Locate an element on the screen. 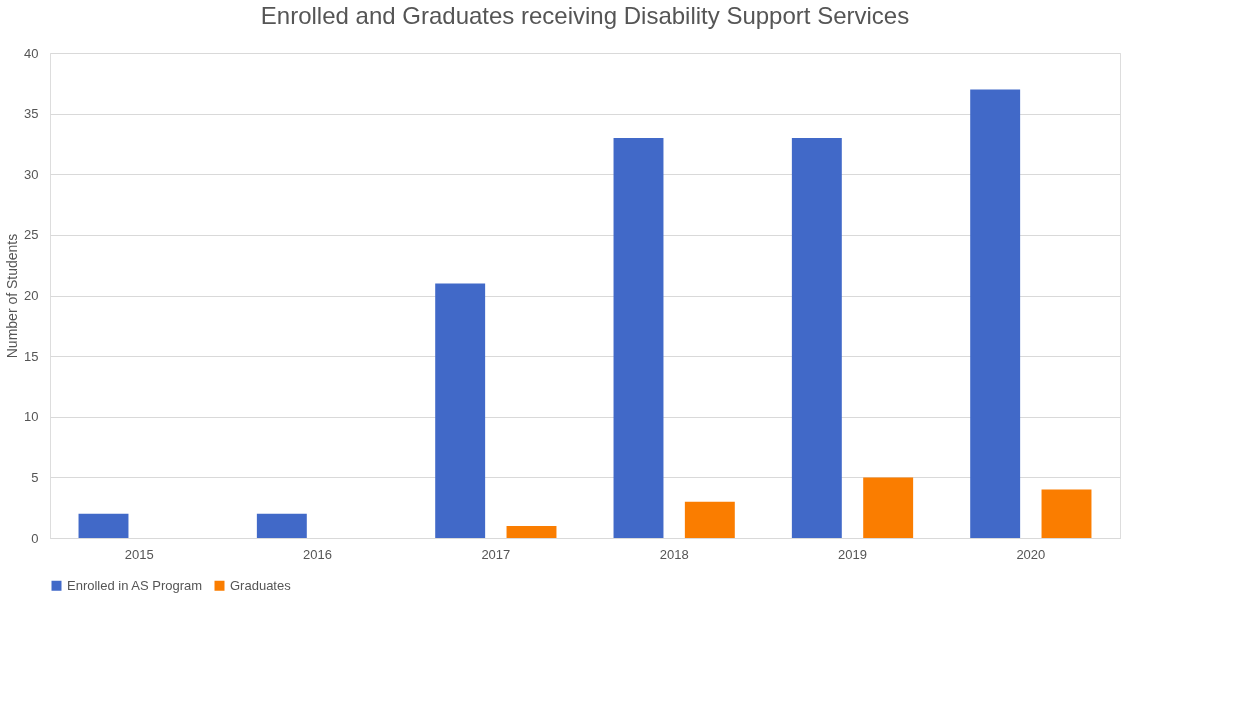 The image size is (1250, 704). y-tick-label: 5 is located at coordinates (35, 477).